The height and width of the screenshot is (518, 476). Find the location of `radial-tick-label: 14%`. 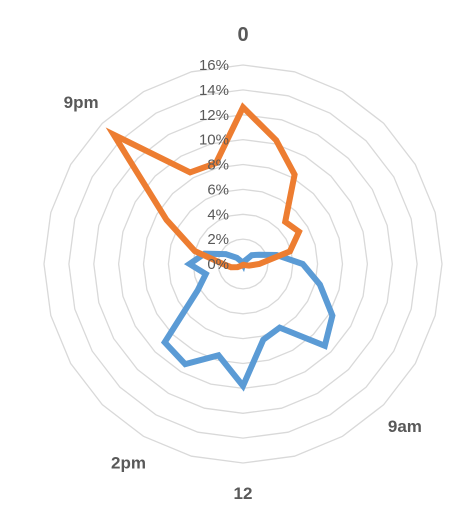

radial-tick-label: 14% is located at coordinates (214, 90).